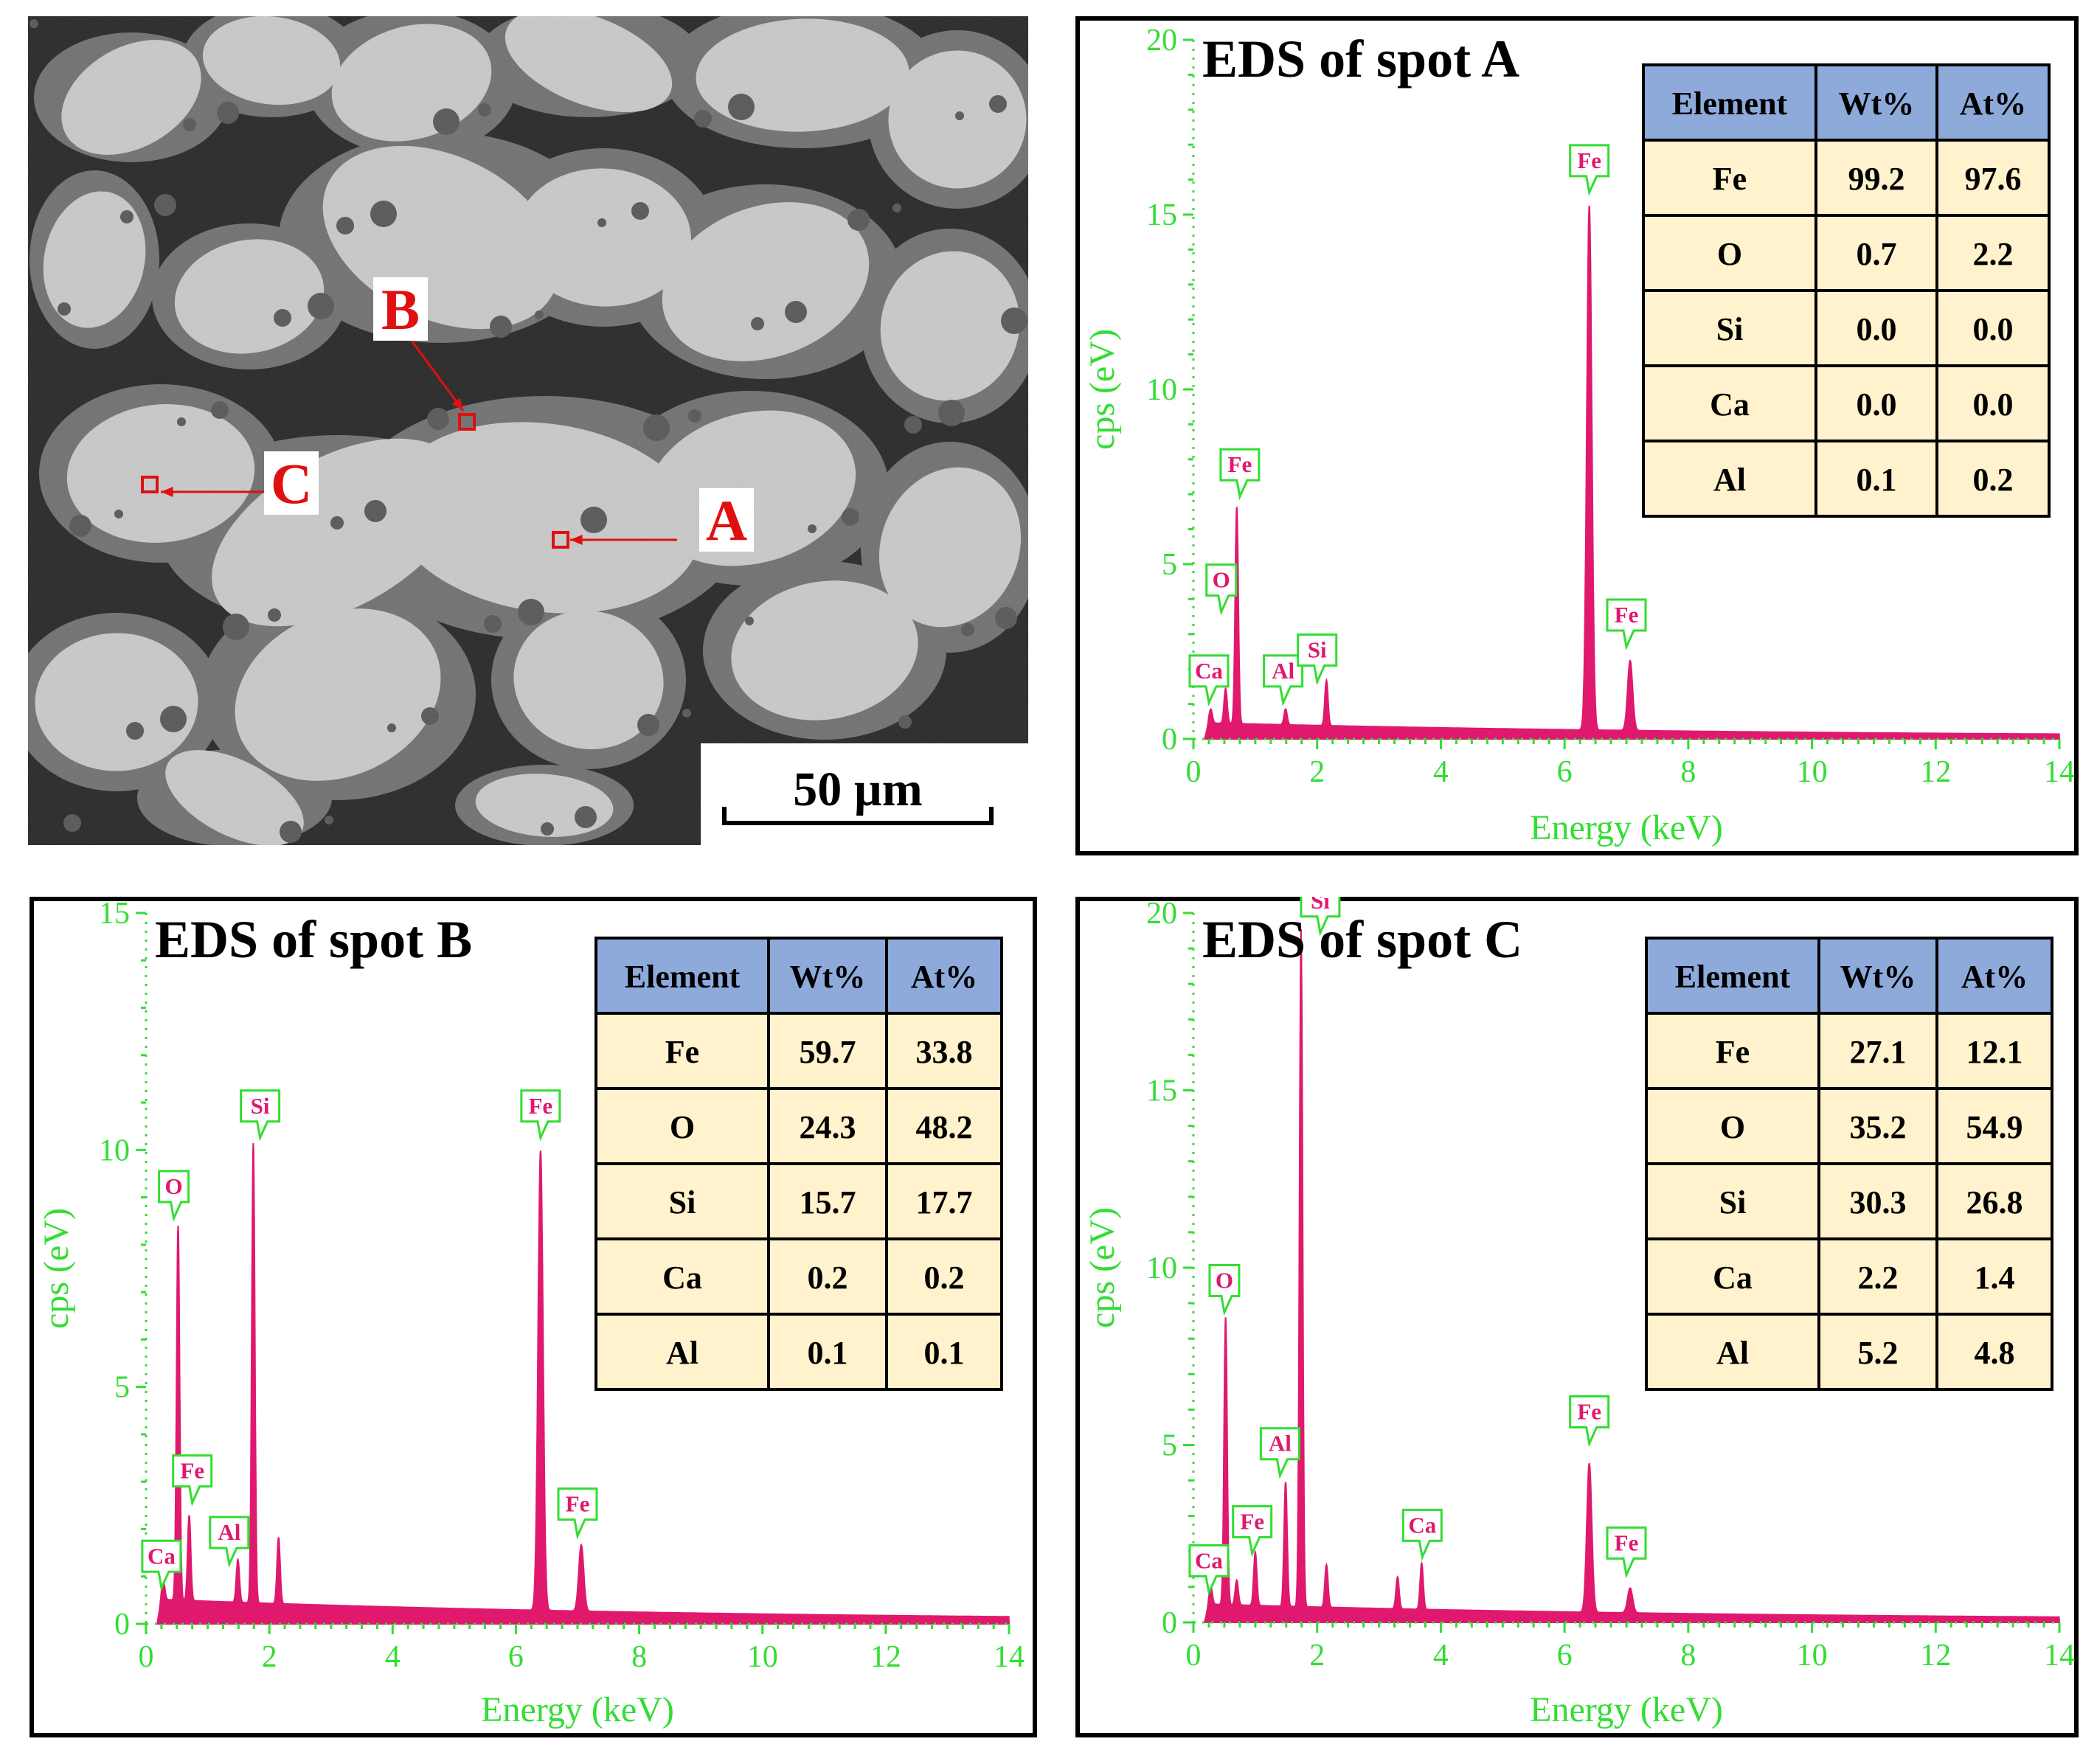 Image resolution: width=2097 pixels, height=1764 pixels. I want to click on x-axis-label: Energy (keV), so click(1626, 1709).